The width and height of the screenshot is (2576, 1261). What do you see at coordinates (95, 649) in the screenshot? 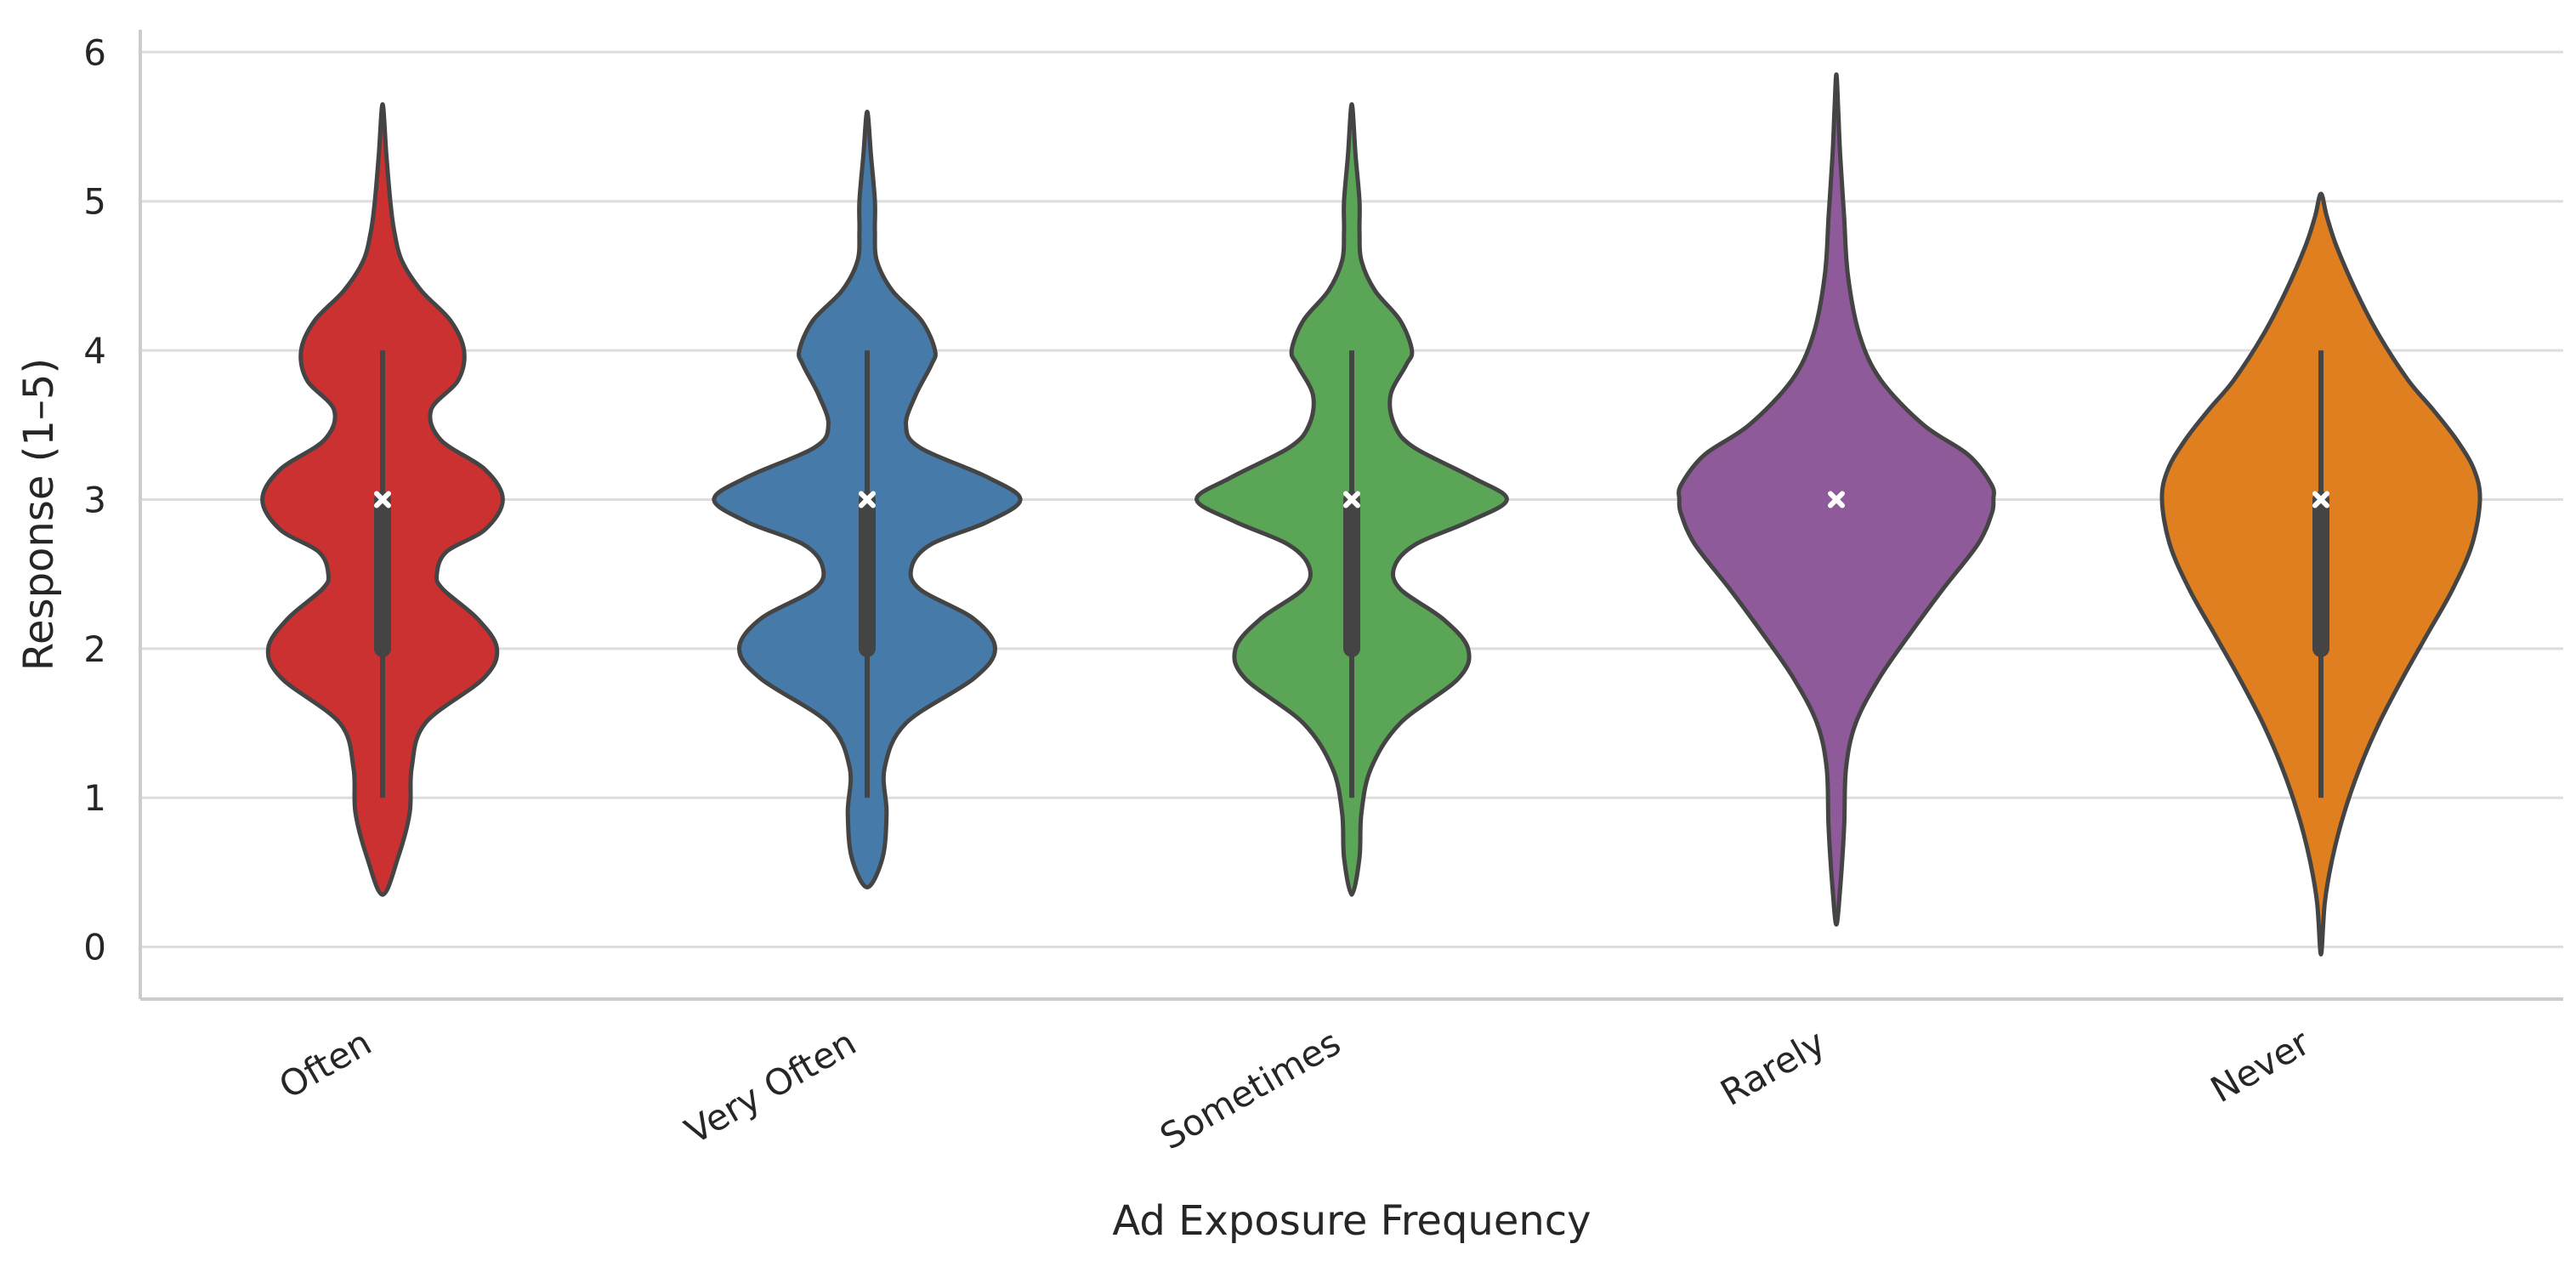
I see `y-tick-label: 2` at bounding box center [95, 649].